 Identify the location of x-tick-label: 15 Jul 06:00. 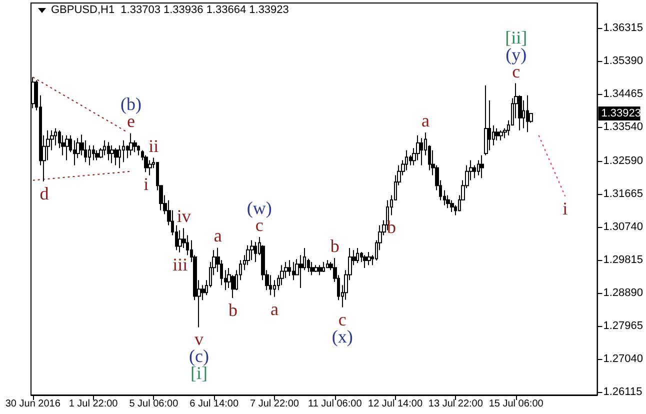
(516, 404).